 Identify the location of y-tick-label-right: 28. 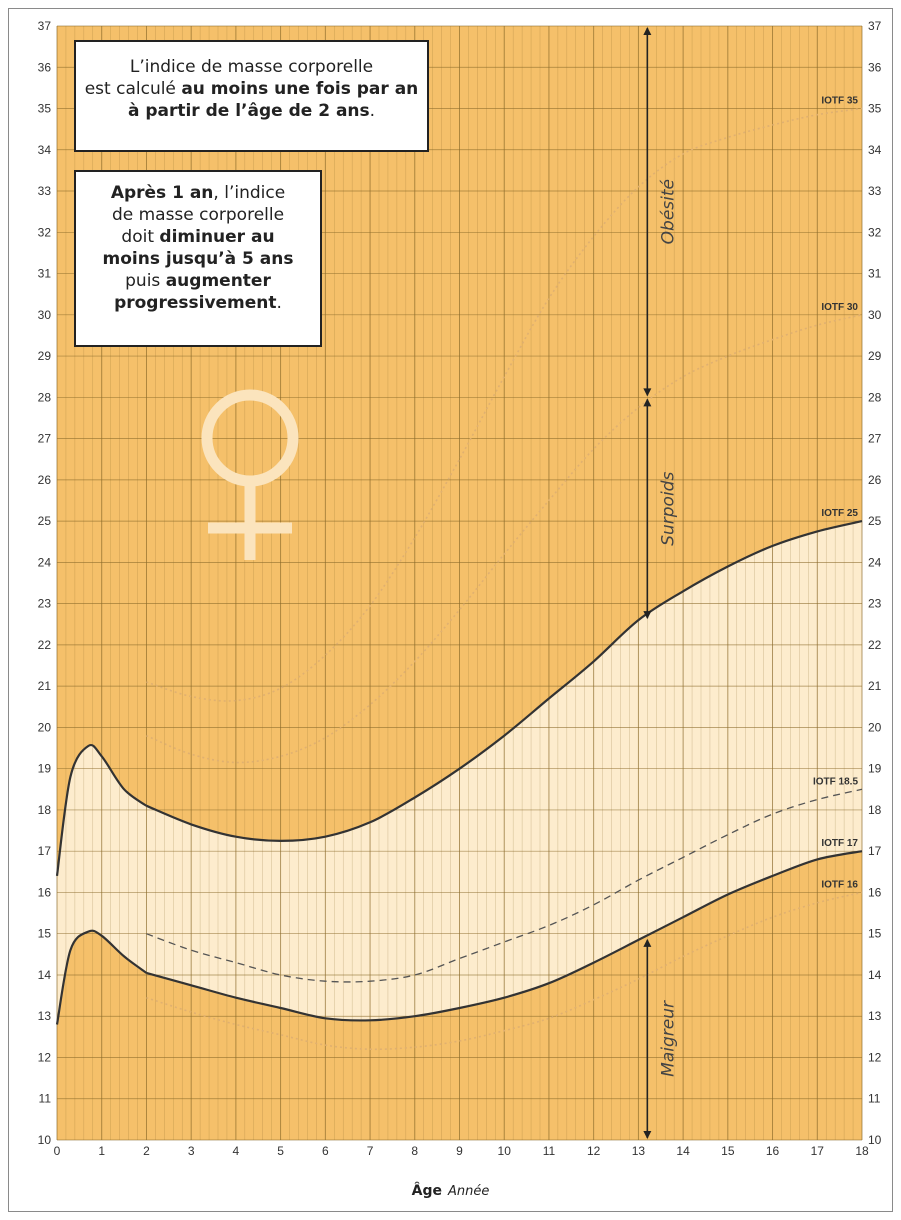
(875, 397).